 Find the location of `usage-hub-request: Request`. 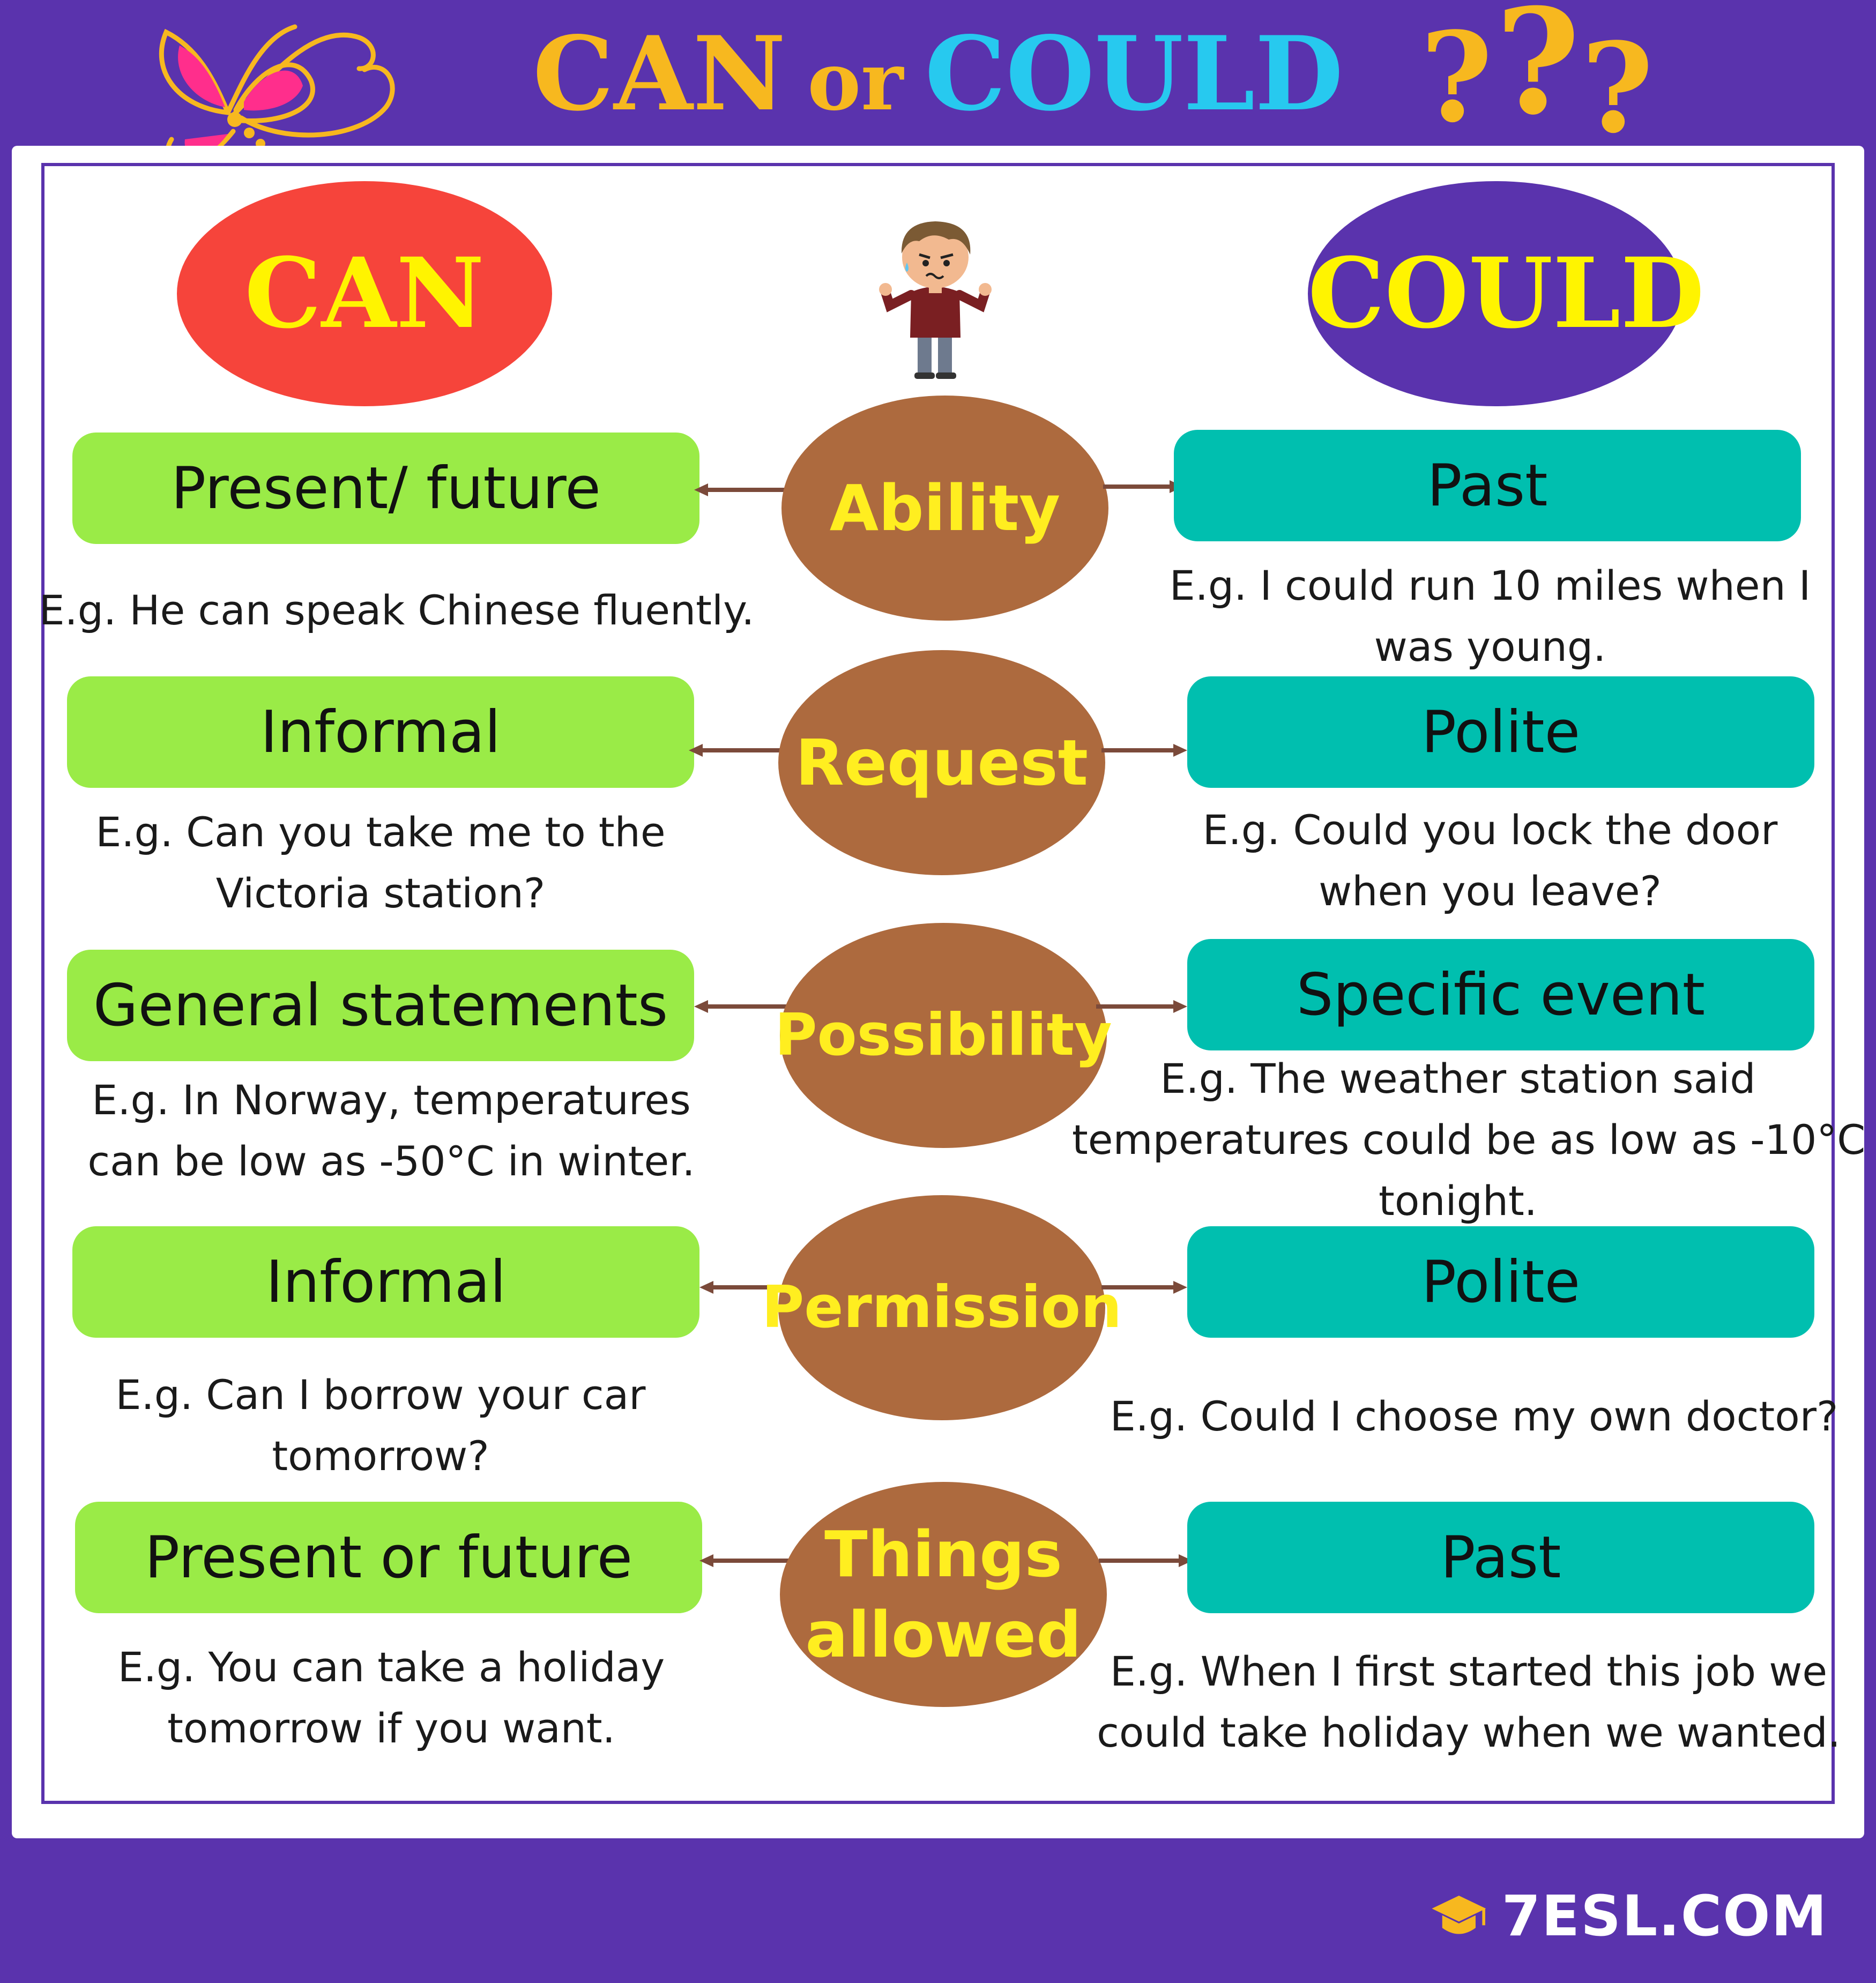

usage-hub-request: Request is located at coordinates (942, 762).